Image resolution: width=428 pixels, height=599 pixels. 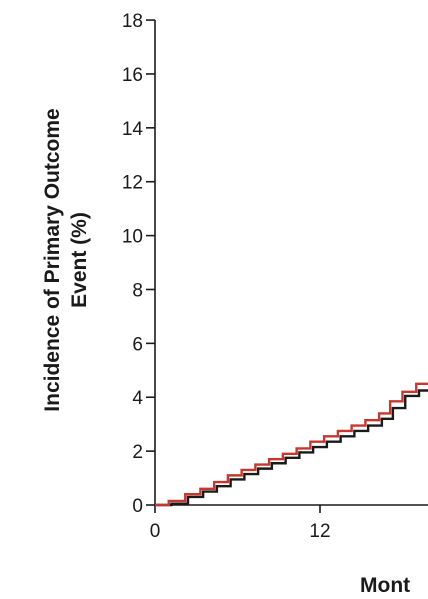 I want to click on y-axis: 0 2 4 6 8 10 12 14 16 18, so click(x=139, y=264).